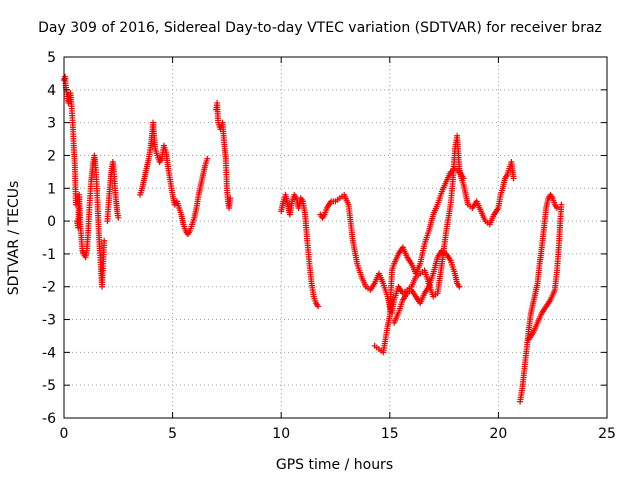  I want to click on y-tick-label: -5, so click(49, 386).